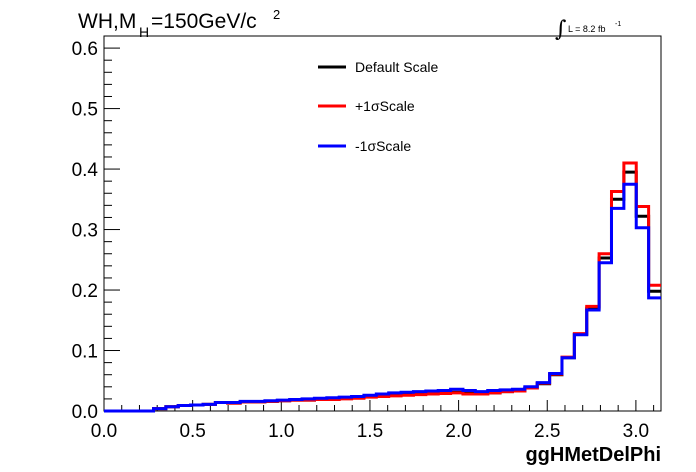 This screenshot has height=472, width=696. What do you see at coordinates (547, 431) in the screenshot?
I see `x-tick-label: 2.5` at bounding box center [547, 431].